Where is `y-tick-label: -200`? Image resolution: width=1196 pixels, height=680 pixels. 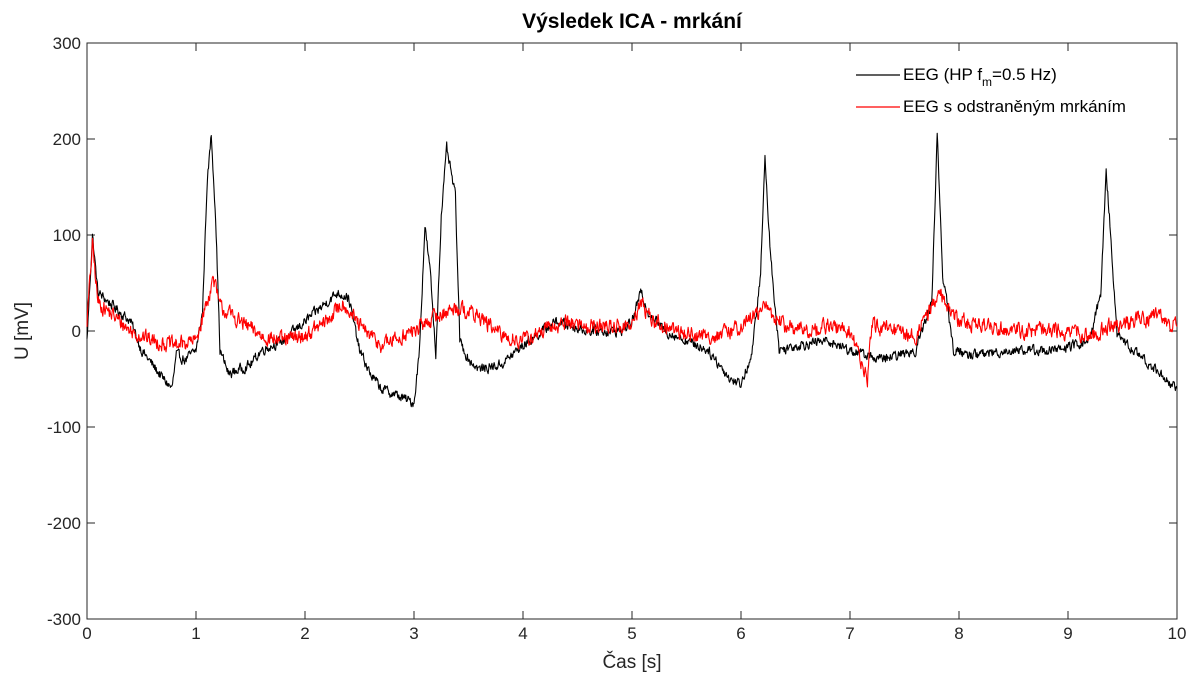
y-tick-label: -200 is located at coordinates (64, 523).